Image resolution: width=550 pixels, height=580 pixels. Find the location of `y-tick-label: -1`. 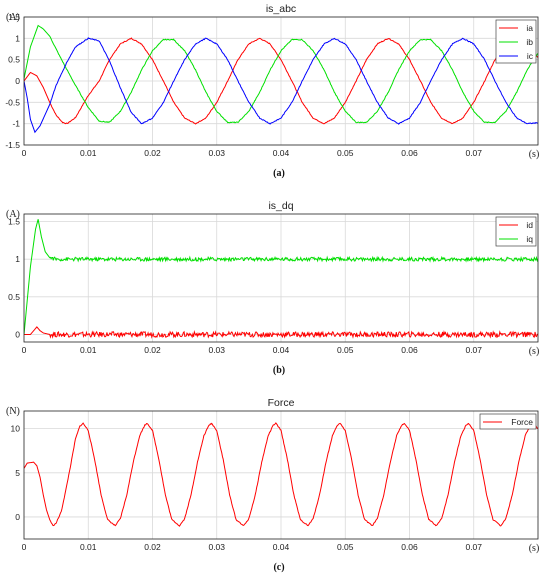

y-tick-label: -1 is located at coordinates (16, 124).